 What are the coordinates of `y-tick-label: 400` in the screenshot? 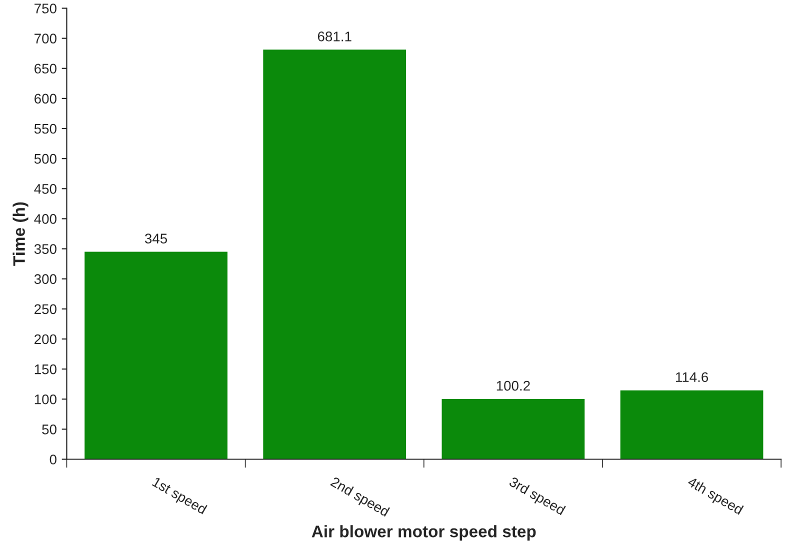 It's located at (45, 219).